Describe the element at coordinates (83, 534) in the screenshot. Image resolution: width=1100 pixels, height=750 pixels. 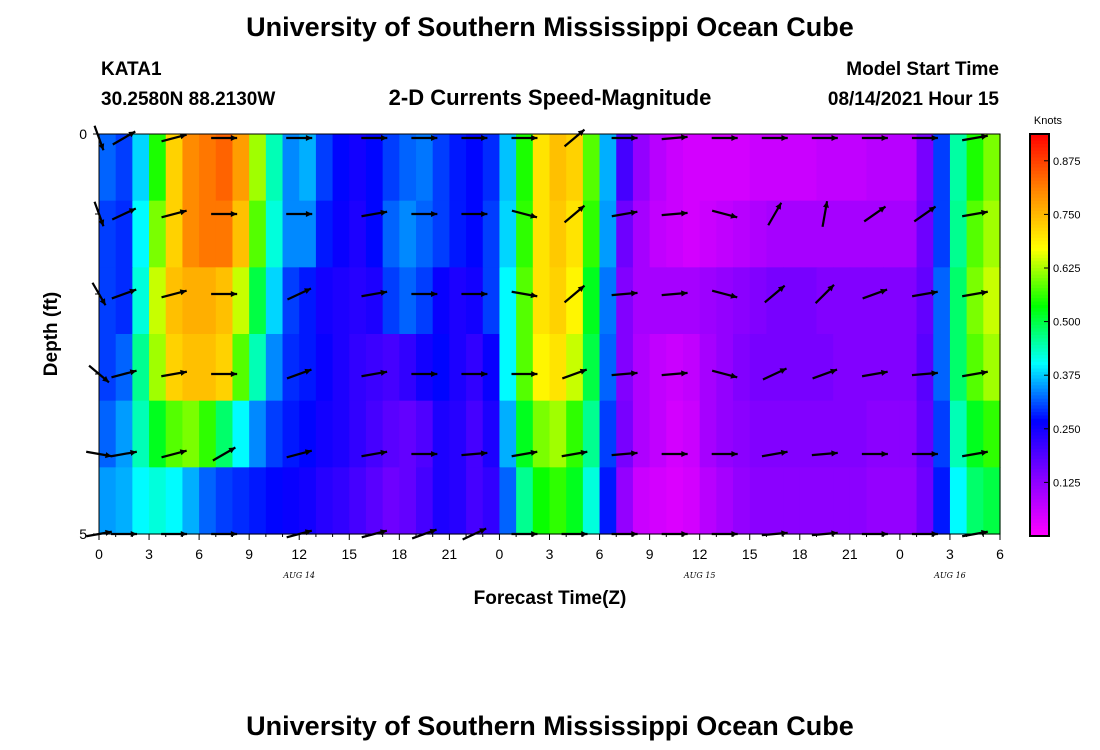
I see `y-tick-label: 5` at that location.